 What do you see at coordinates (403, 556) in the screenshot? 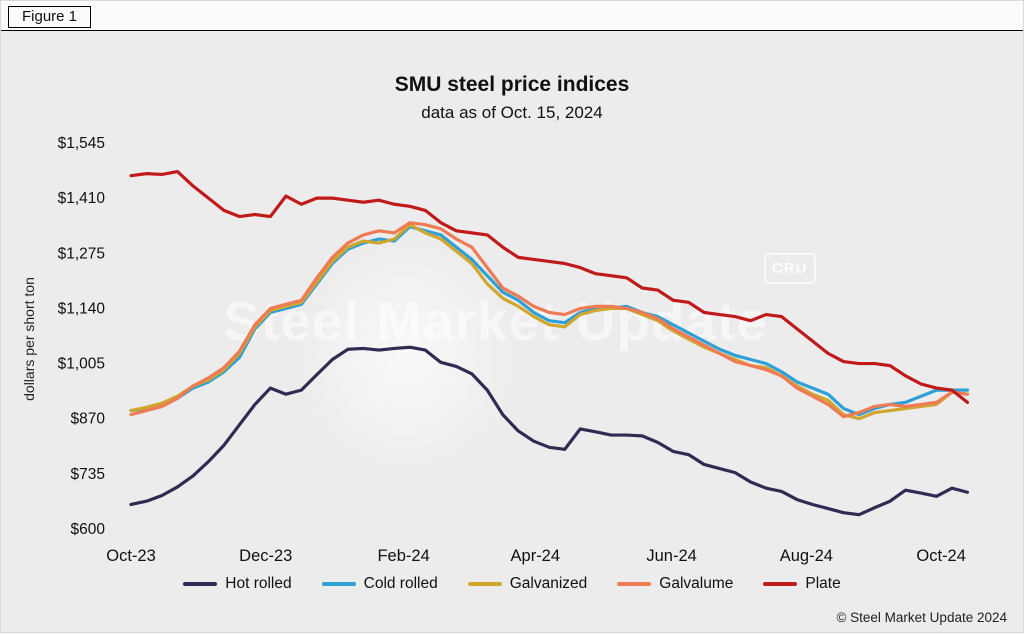
I see `x-tick-label: Feb-24` at bounding box center [403, 556].